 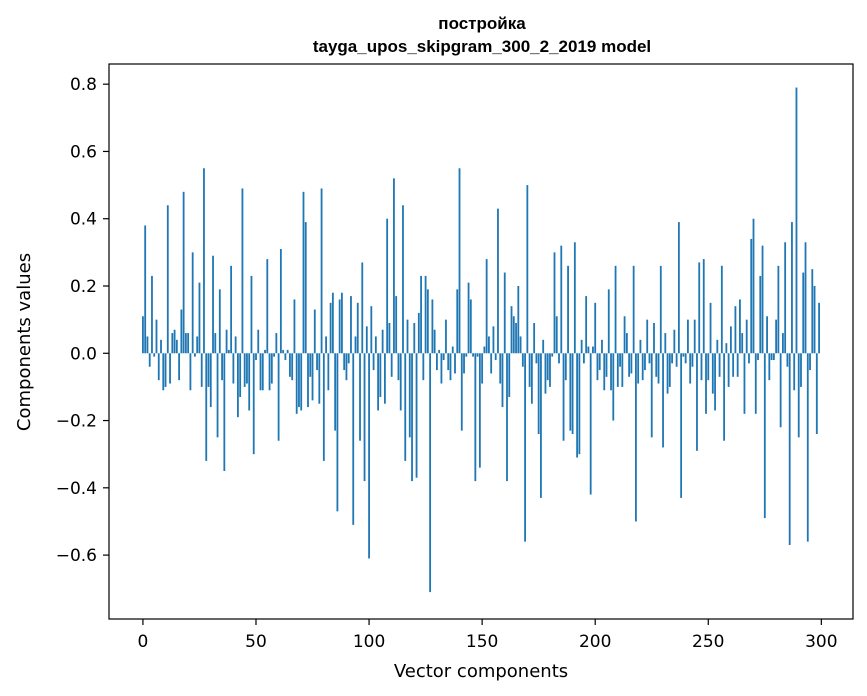 I want to click on x-axis-ticks: 0 50 100 150 200 250 300, so click(x=488, y=635).